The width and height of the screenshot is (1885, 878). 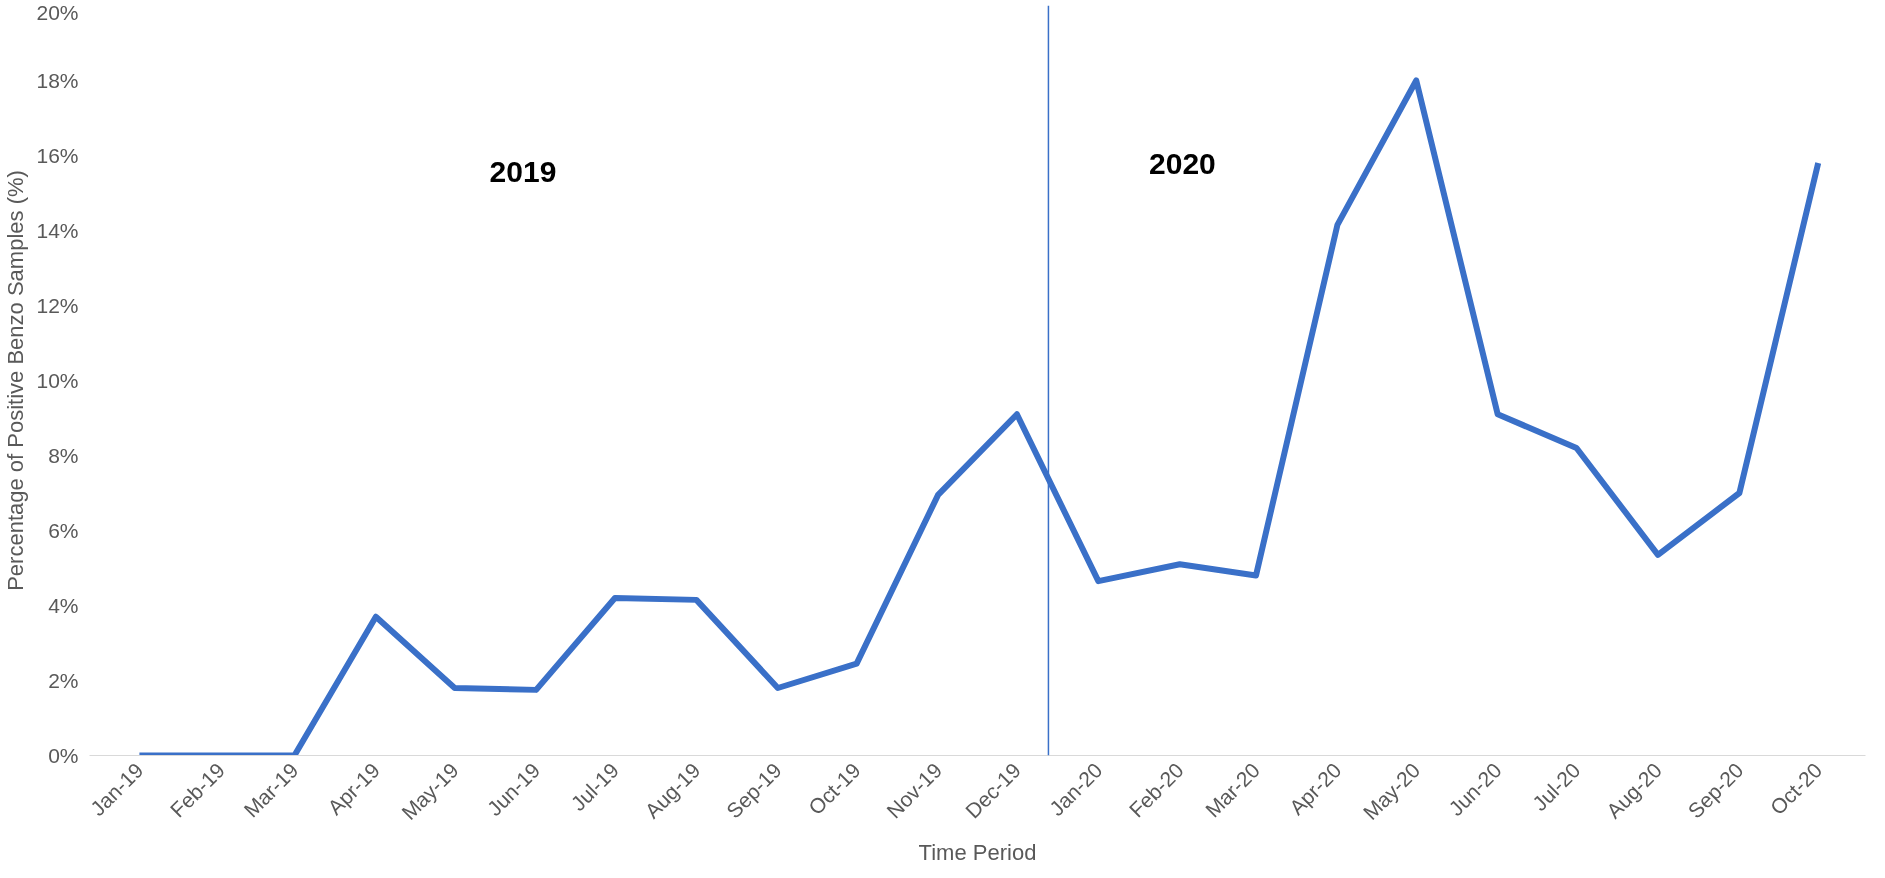 What do you see at coordinates (63, 605) in the screenshot?
I see `y-tick-label: 4%` at bounding box center [63, 605].